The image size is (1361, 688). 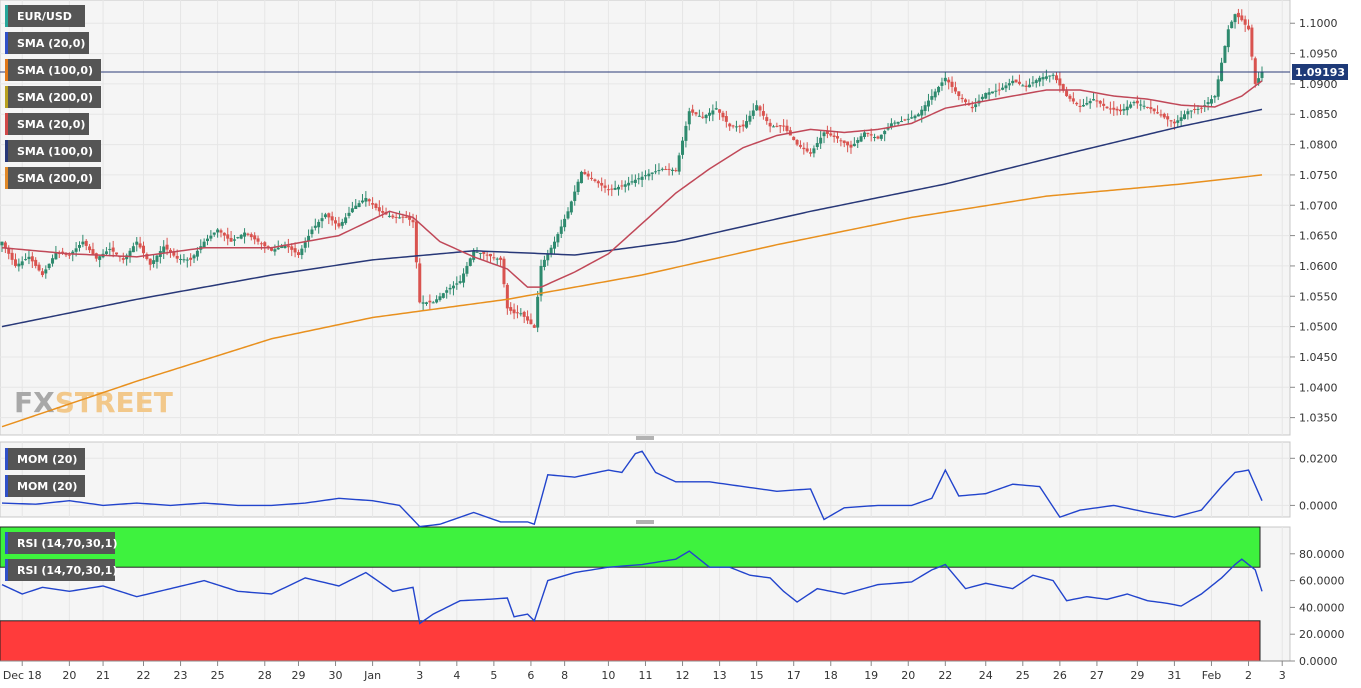 I want to click on legend-swatch, so click(x=6, y=124).